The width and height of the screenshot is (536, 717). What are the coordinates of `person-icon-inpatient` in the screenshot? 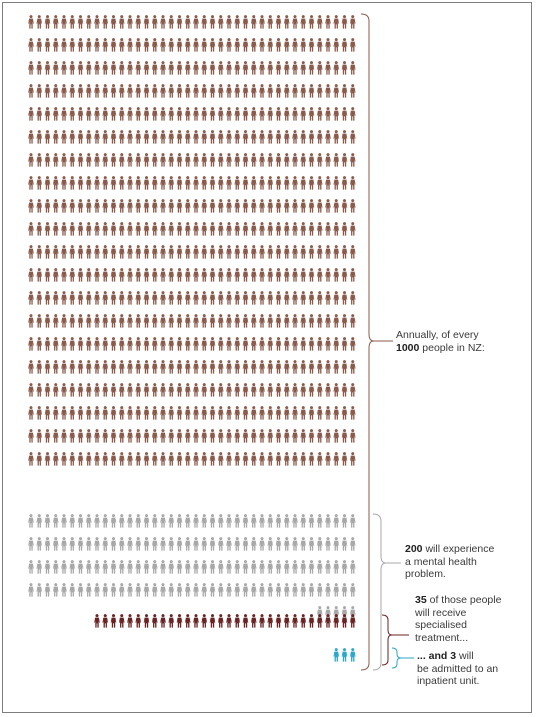 It's located at (344, 655).